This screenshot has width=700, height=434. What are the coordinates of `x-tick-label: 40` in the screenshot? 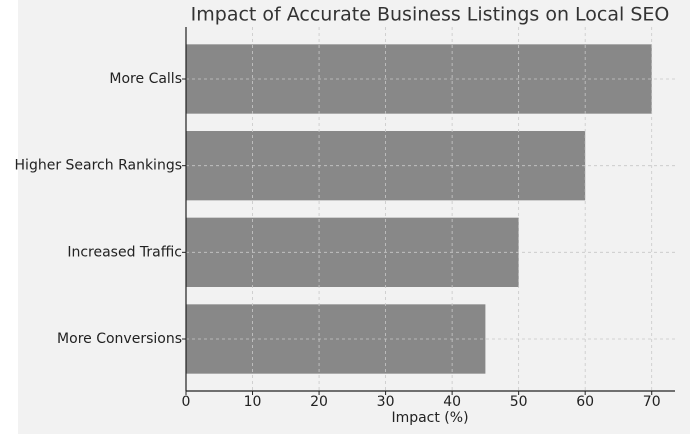 It's located at (452, 402).